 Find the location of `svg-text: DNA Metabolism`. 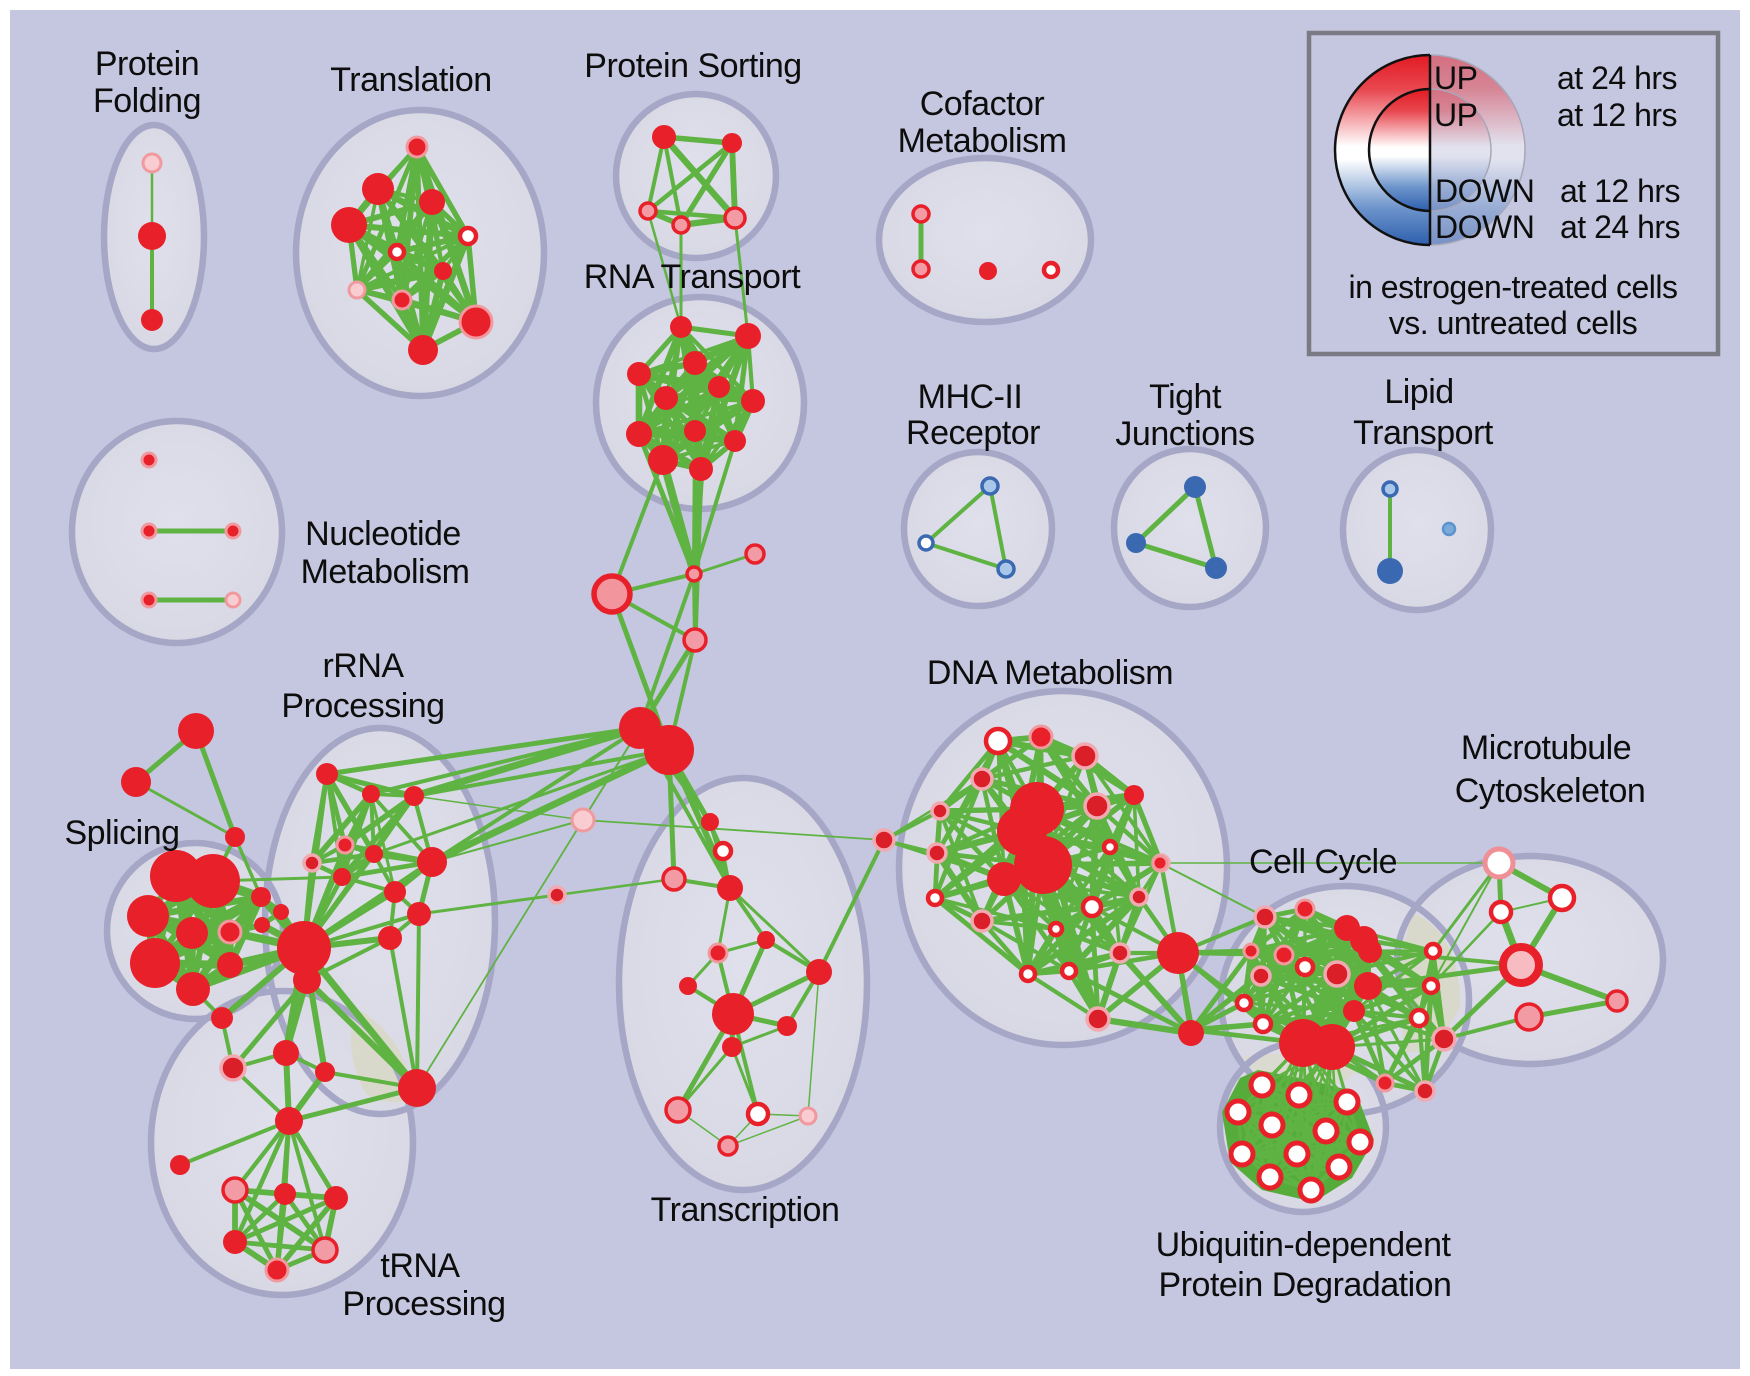

svg-text: DNA Metabolism is located at coordinates (1050, 673).